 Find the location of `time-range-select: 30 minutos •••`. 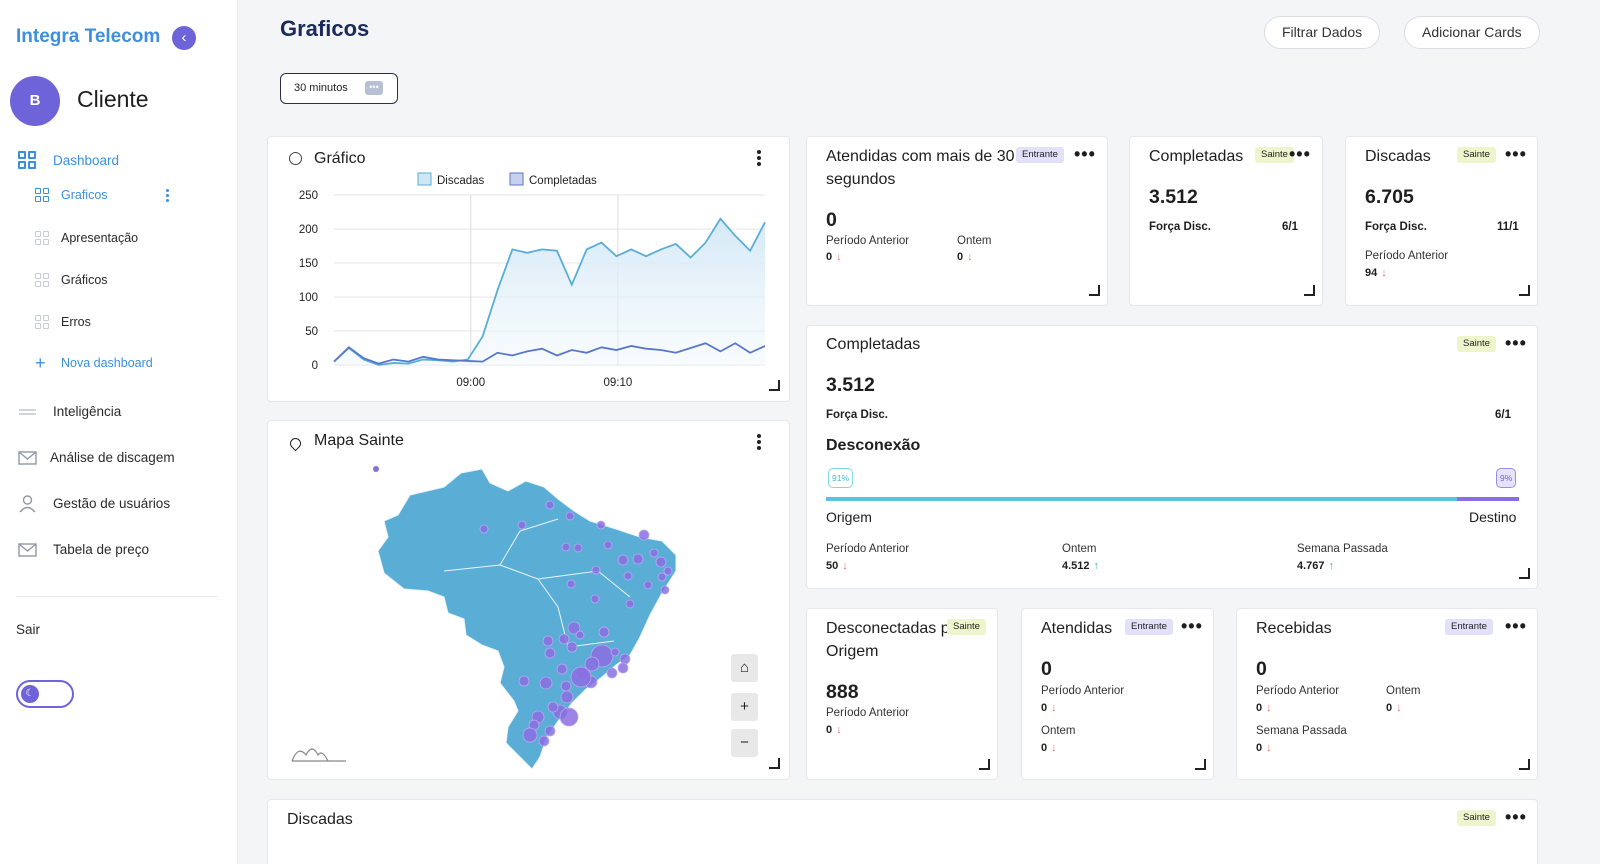

time-range-select: 30 minutos ••• is located at coordinates (339, 88).